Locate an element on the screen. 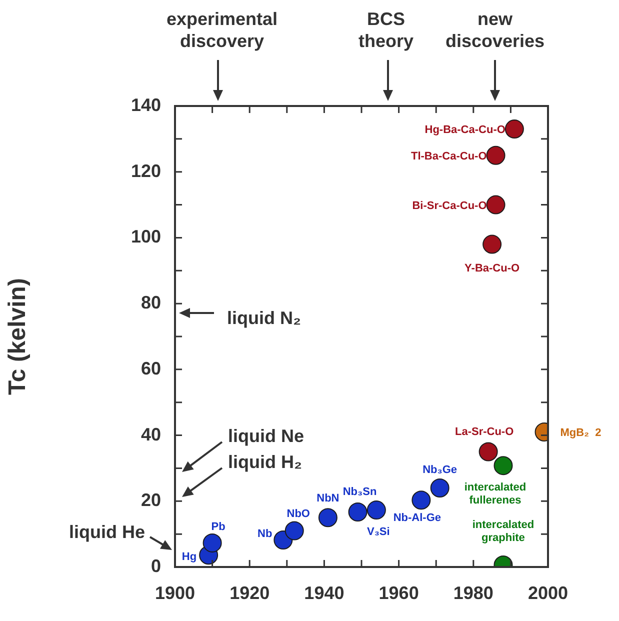  y-tick-label: 0 is located at coordinates (155, 566).